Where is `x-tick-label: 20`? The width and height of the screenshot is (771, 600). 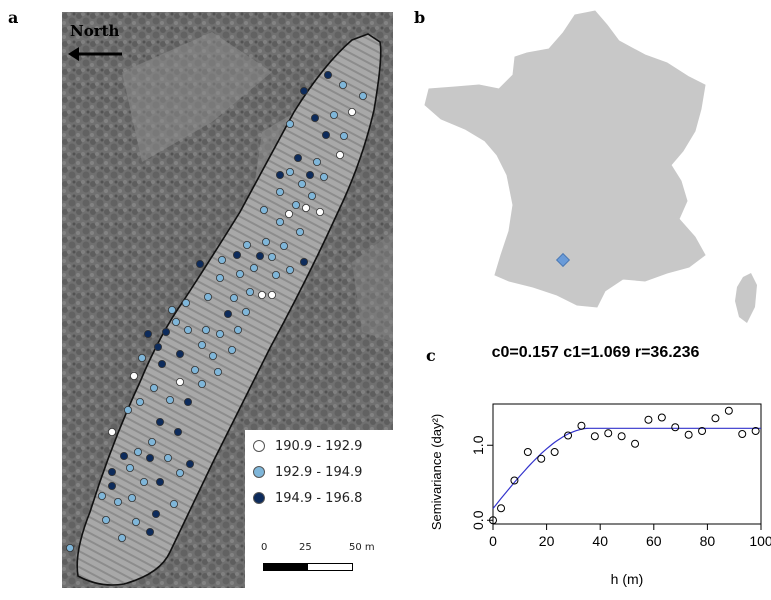
x-tick-label: 20 is located at coordinates (547, 541).